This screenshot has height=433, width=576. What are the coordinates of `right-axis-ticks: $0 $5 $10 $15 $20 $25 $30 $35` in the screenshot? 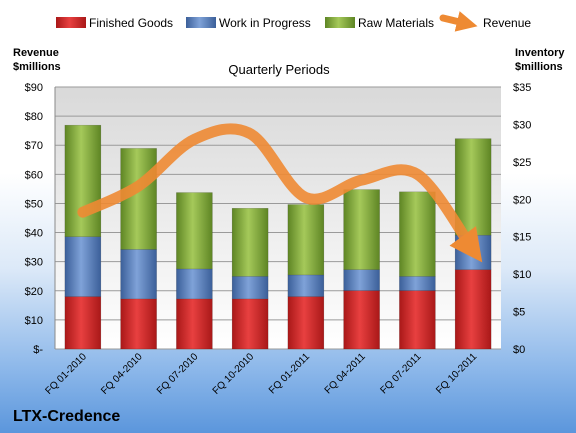 It's located at (522, 219).